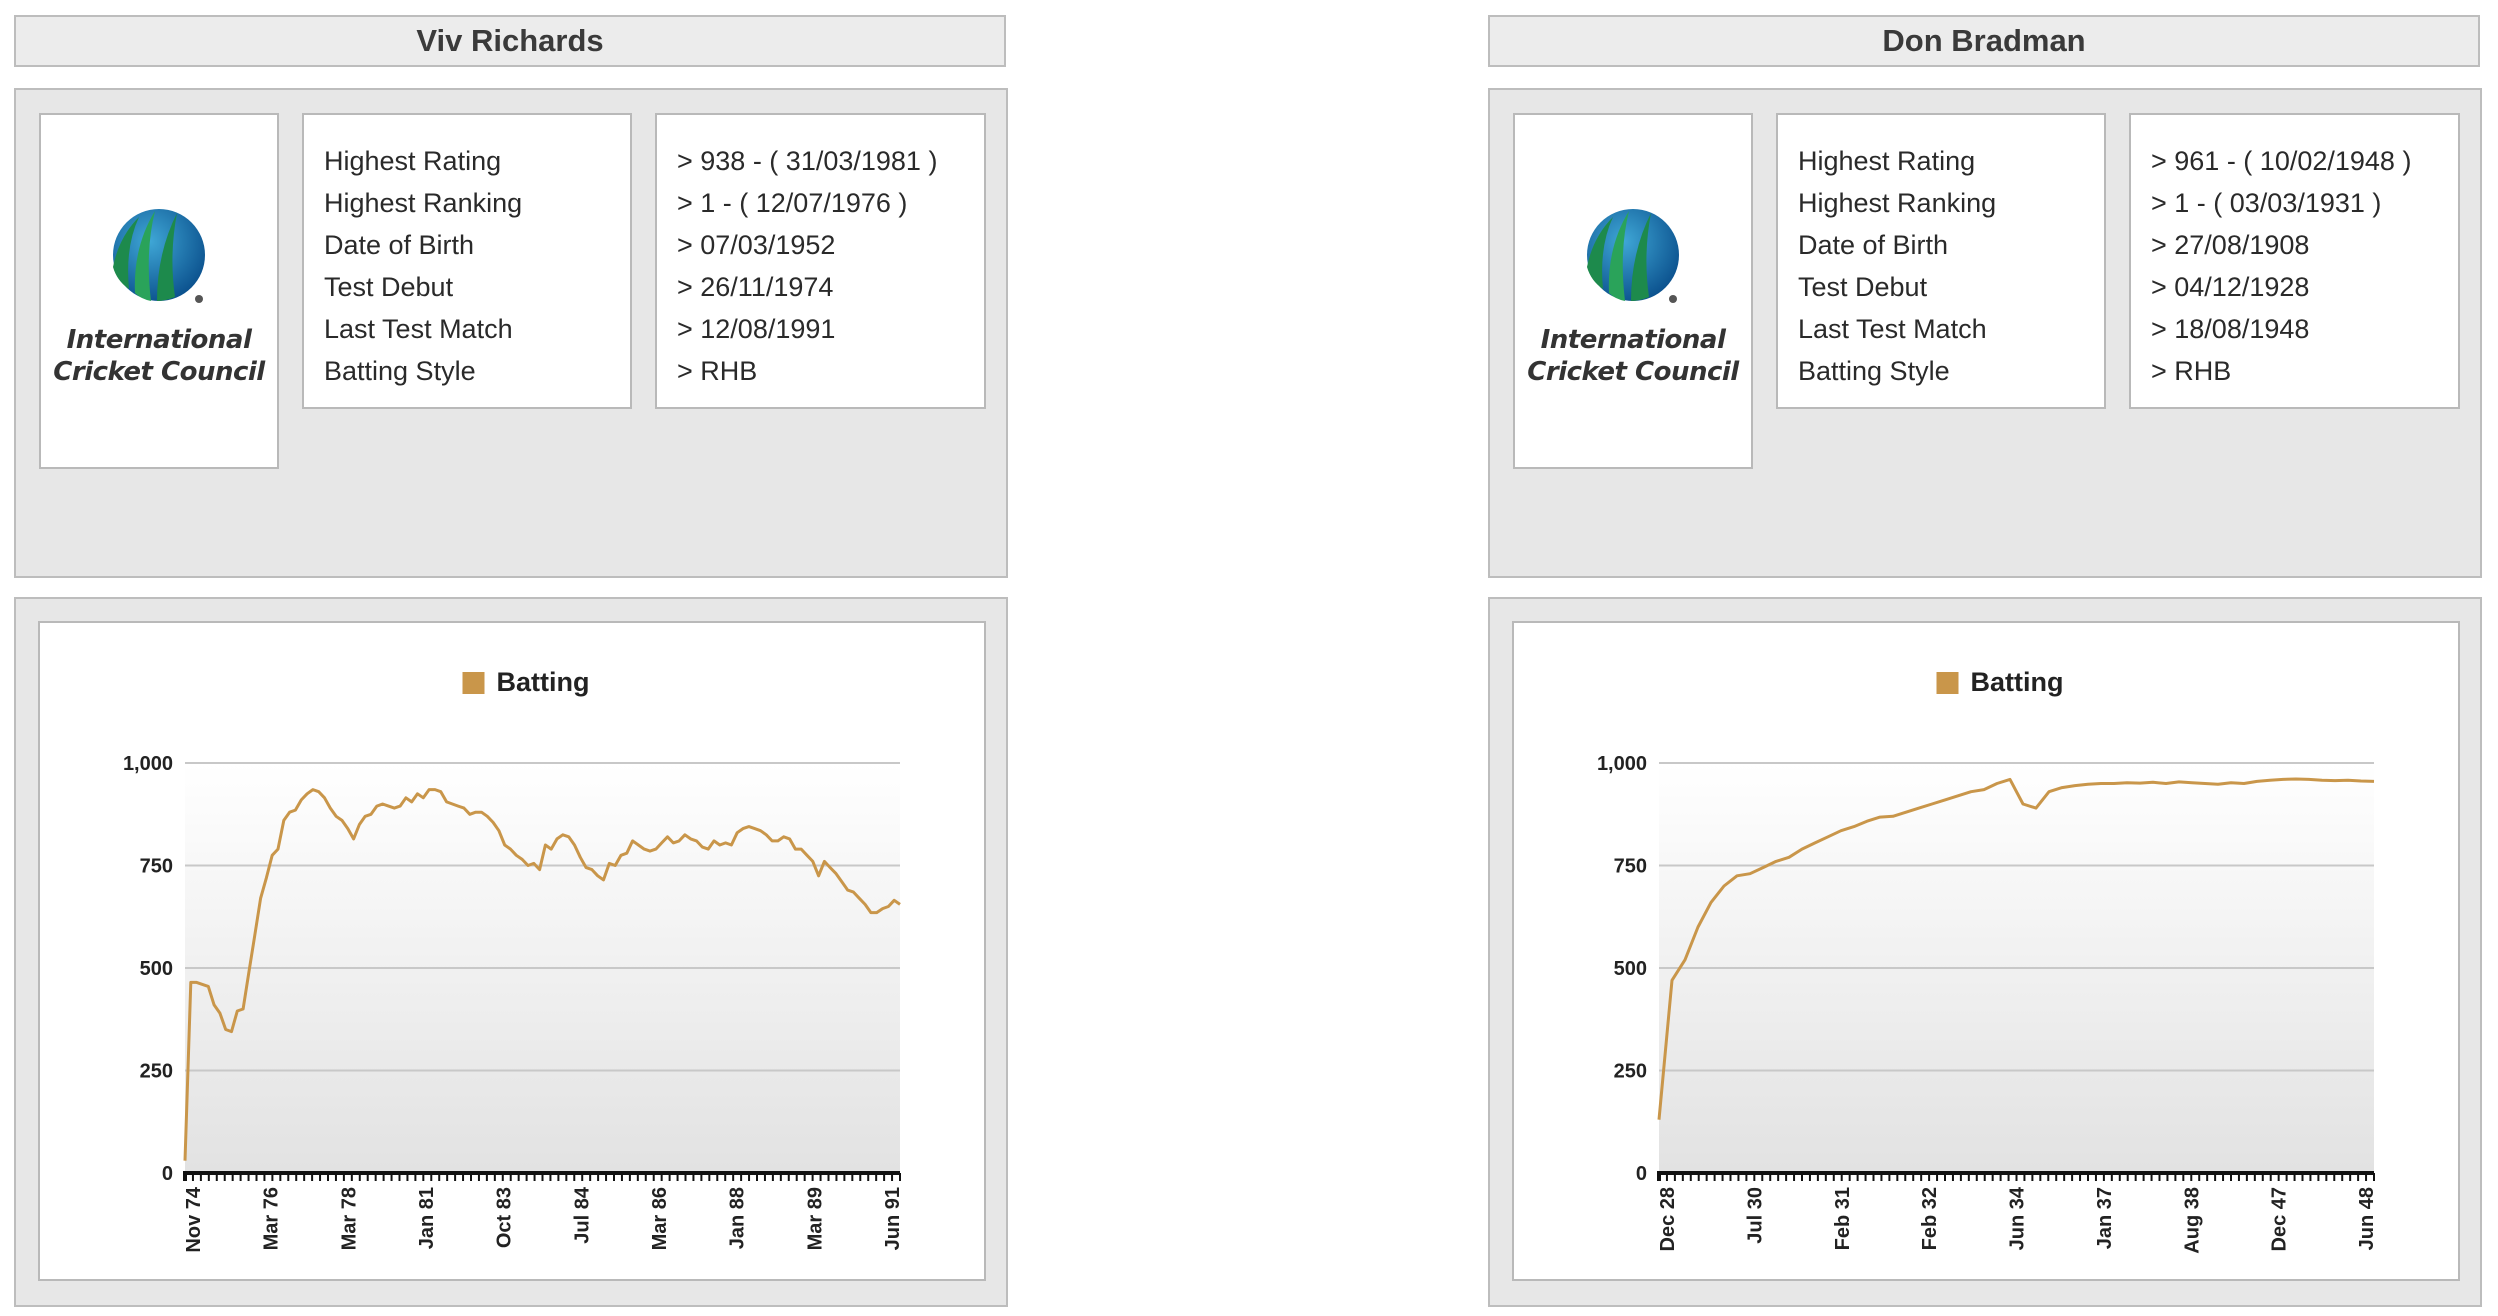 This screenshot has width=2498, height=1316. What do you see at coordinates (582, 1215) in the screenshot?
I see `x-tick-label: Jul 84` at bounding box center [582, 1215].